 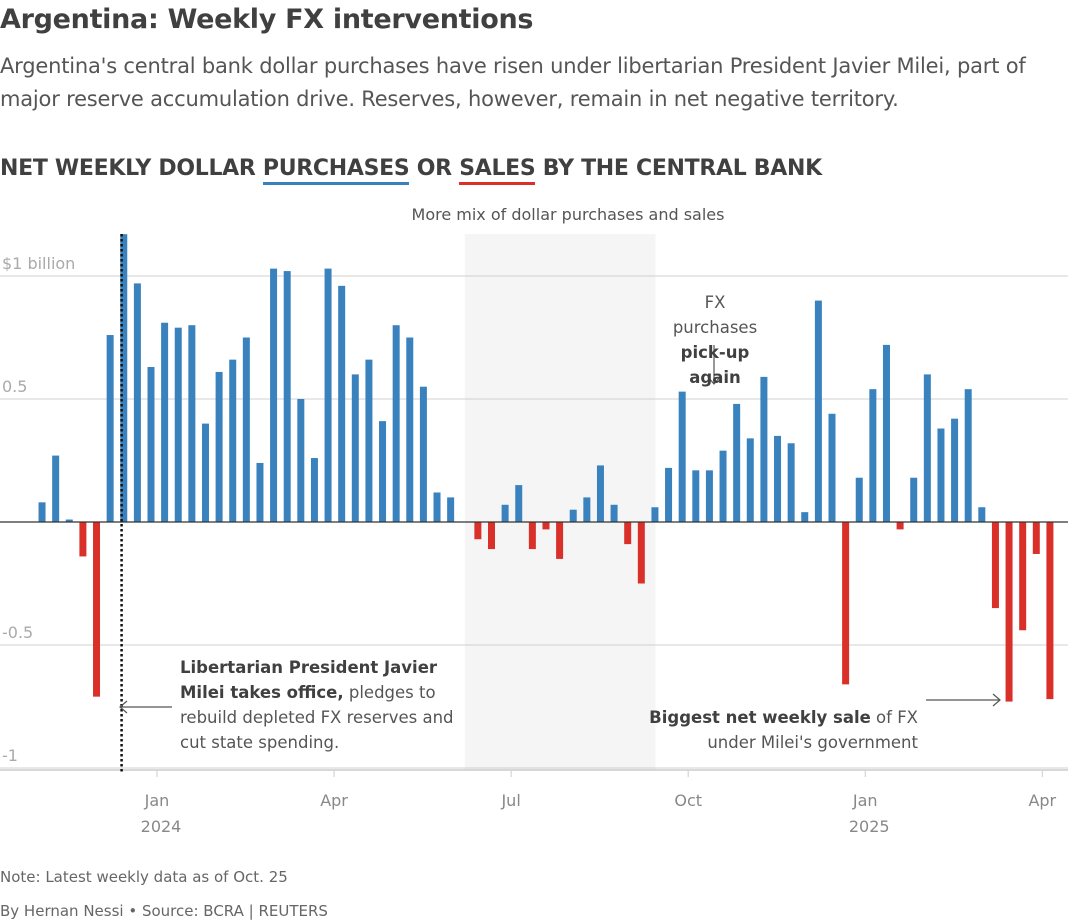 I want to click on biggest-sale-arrow-icon, so click(x=963, y=700).